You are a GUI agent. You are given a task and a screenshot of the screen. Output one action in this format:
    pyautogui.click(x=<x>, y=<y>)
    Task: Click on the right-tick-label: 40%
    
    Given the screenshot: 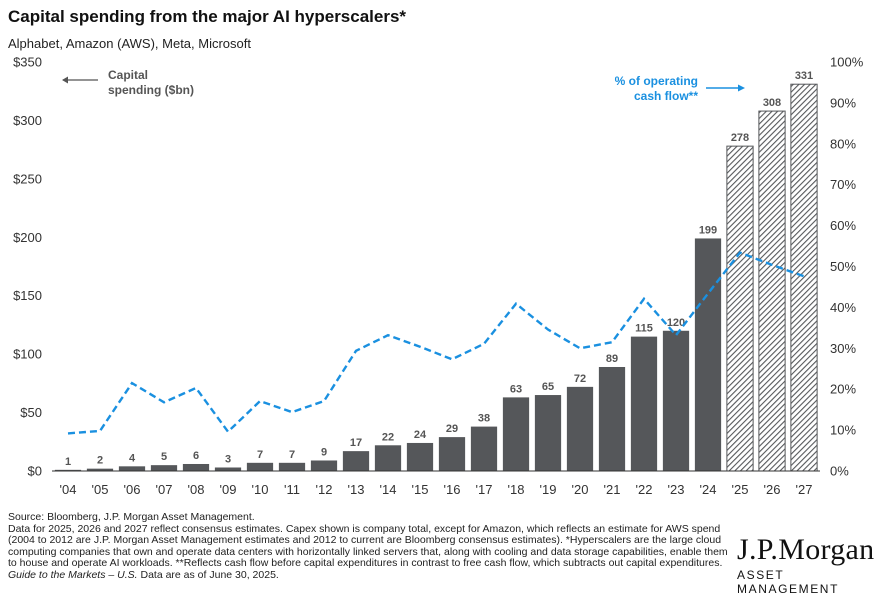 What is the action you would take?
    pyautogui.click(x=843, y=307)
    